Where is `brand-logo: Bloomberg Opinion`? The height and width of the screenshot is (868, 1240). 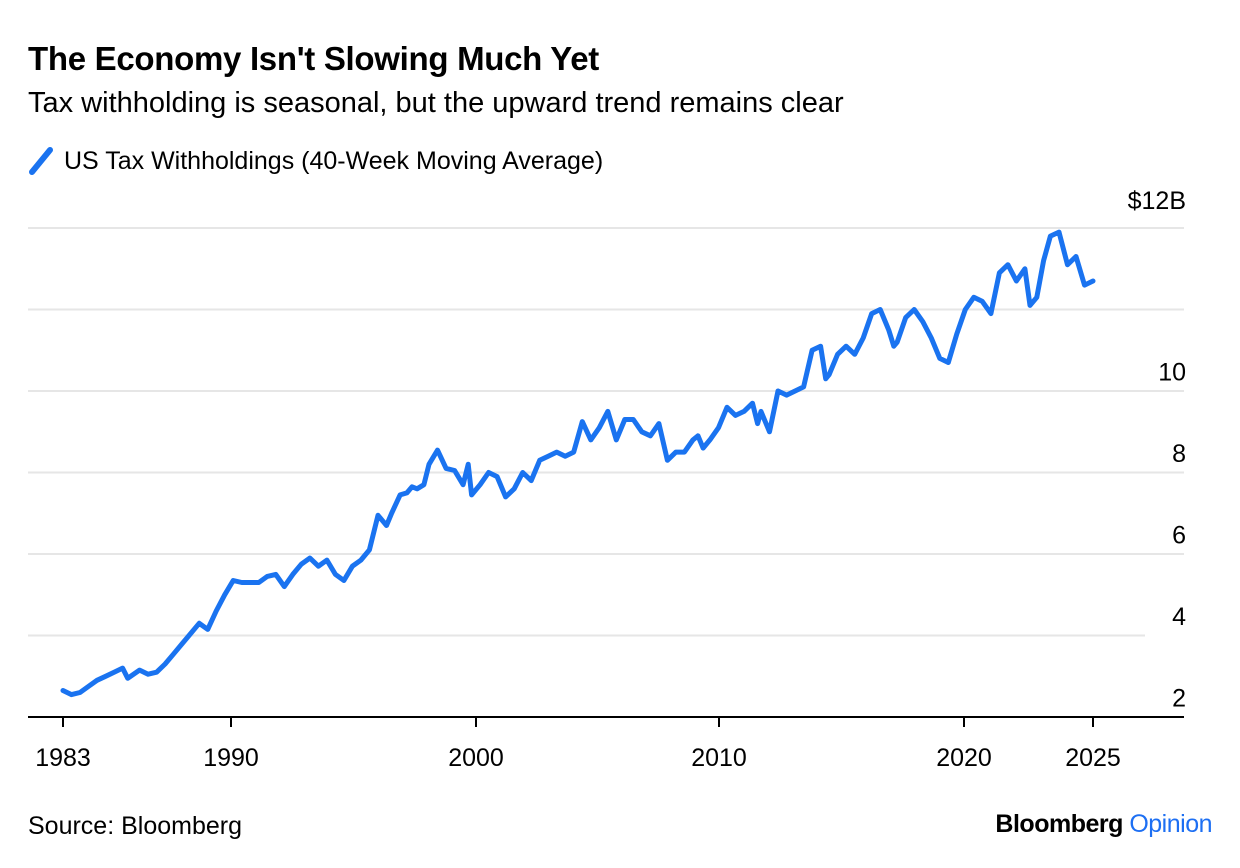 brand-logo: Bloomberg Opinion is located at coordinates (1103, 824).